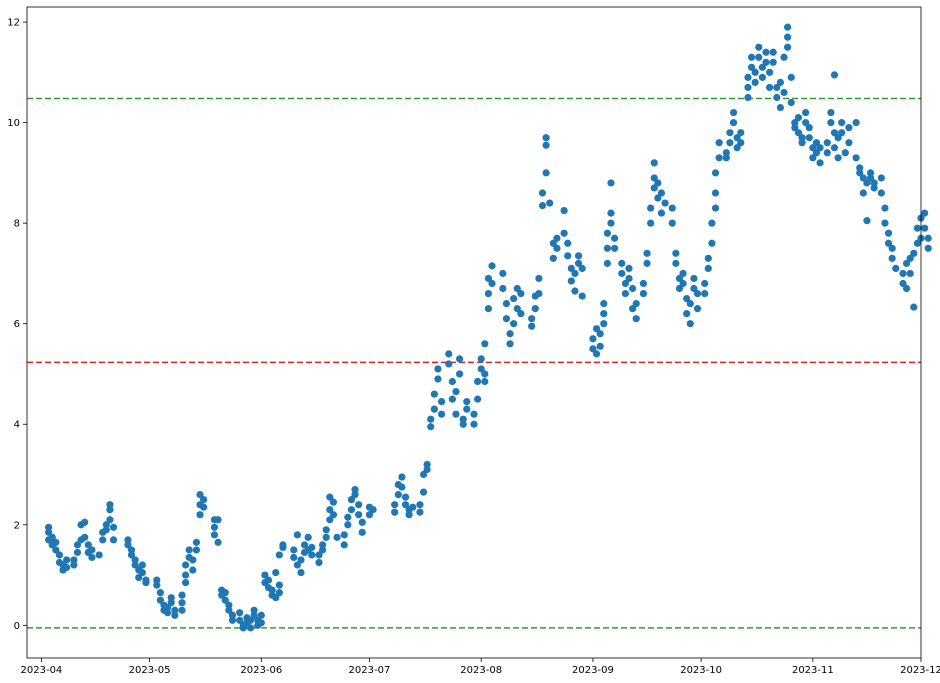  I want to click on x-tick-label: 2023-08, so click(481, 670).